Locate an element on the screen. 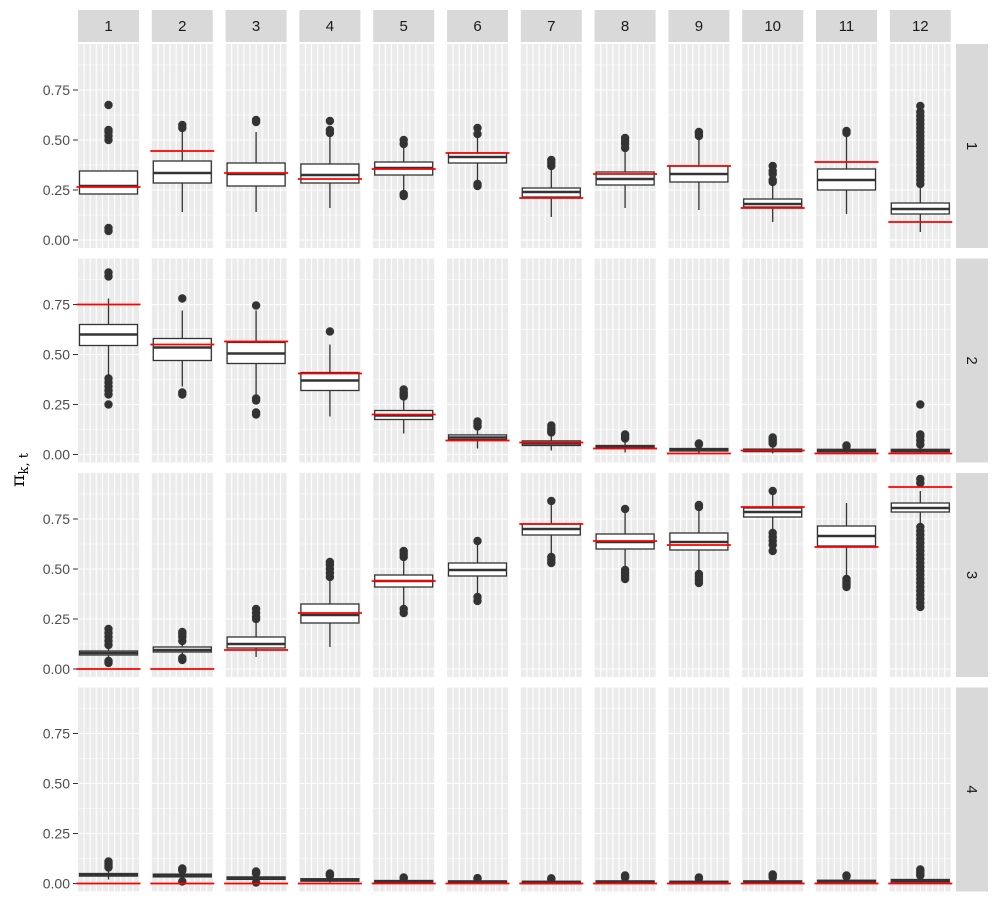  panel-row1-col8 is located at coordinates (625, 146).